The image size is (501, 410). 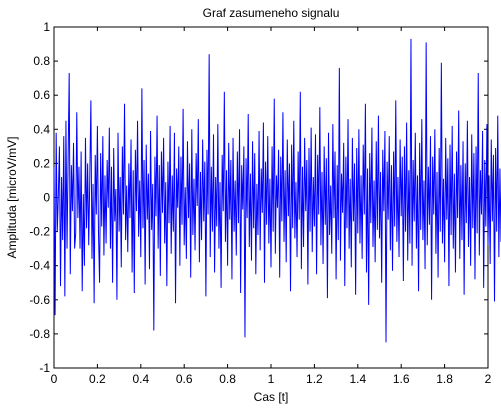 I want to click on x-tick-label: 1.4, so click(x=357, y=379).